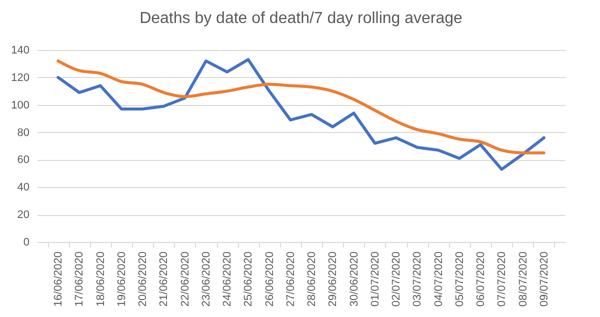  I want to click on x-tick-label: 17/06/2020, so click(80, 279).